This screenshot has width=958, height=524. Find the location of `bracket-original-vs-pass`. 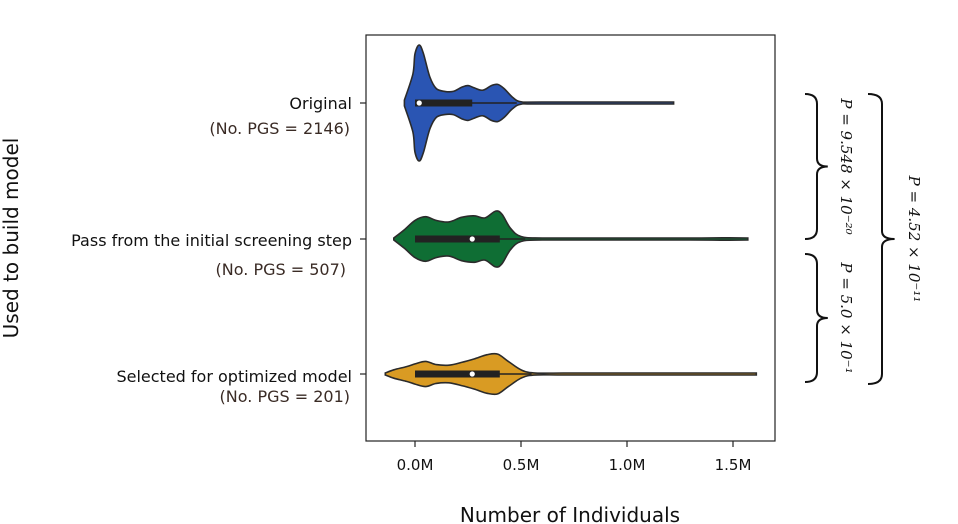

bracket-original-vs-pass is located at coordinates (816, 166).